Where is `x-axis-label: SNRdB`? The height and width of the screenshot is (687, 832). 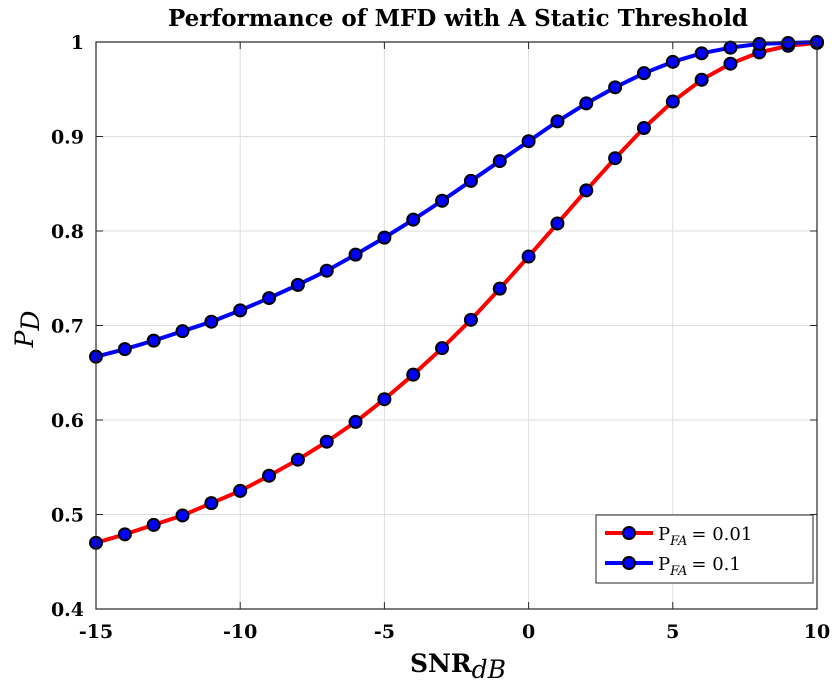
x-axis-label: SNRdB is located at coordinates (458, 666).